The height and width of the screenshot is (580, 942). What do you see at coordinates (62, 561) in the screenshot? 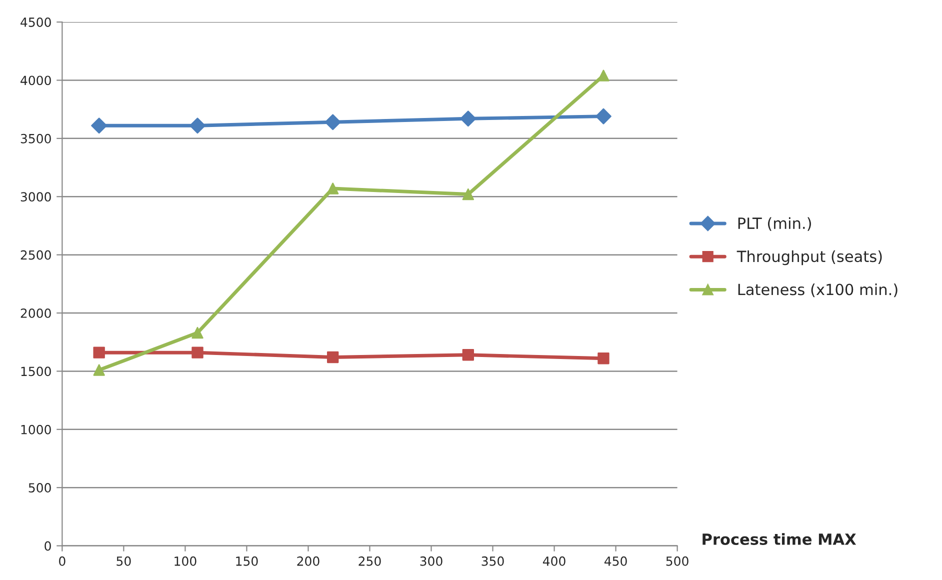
I see `x-tick-label: 0` at bounding box center [62, 561].